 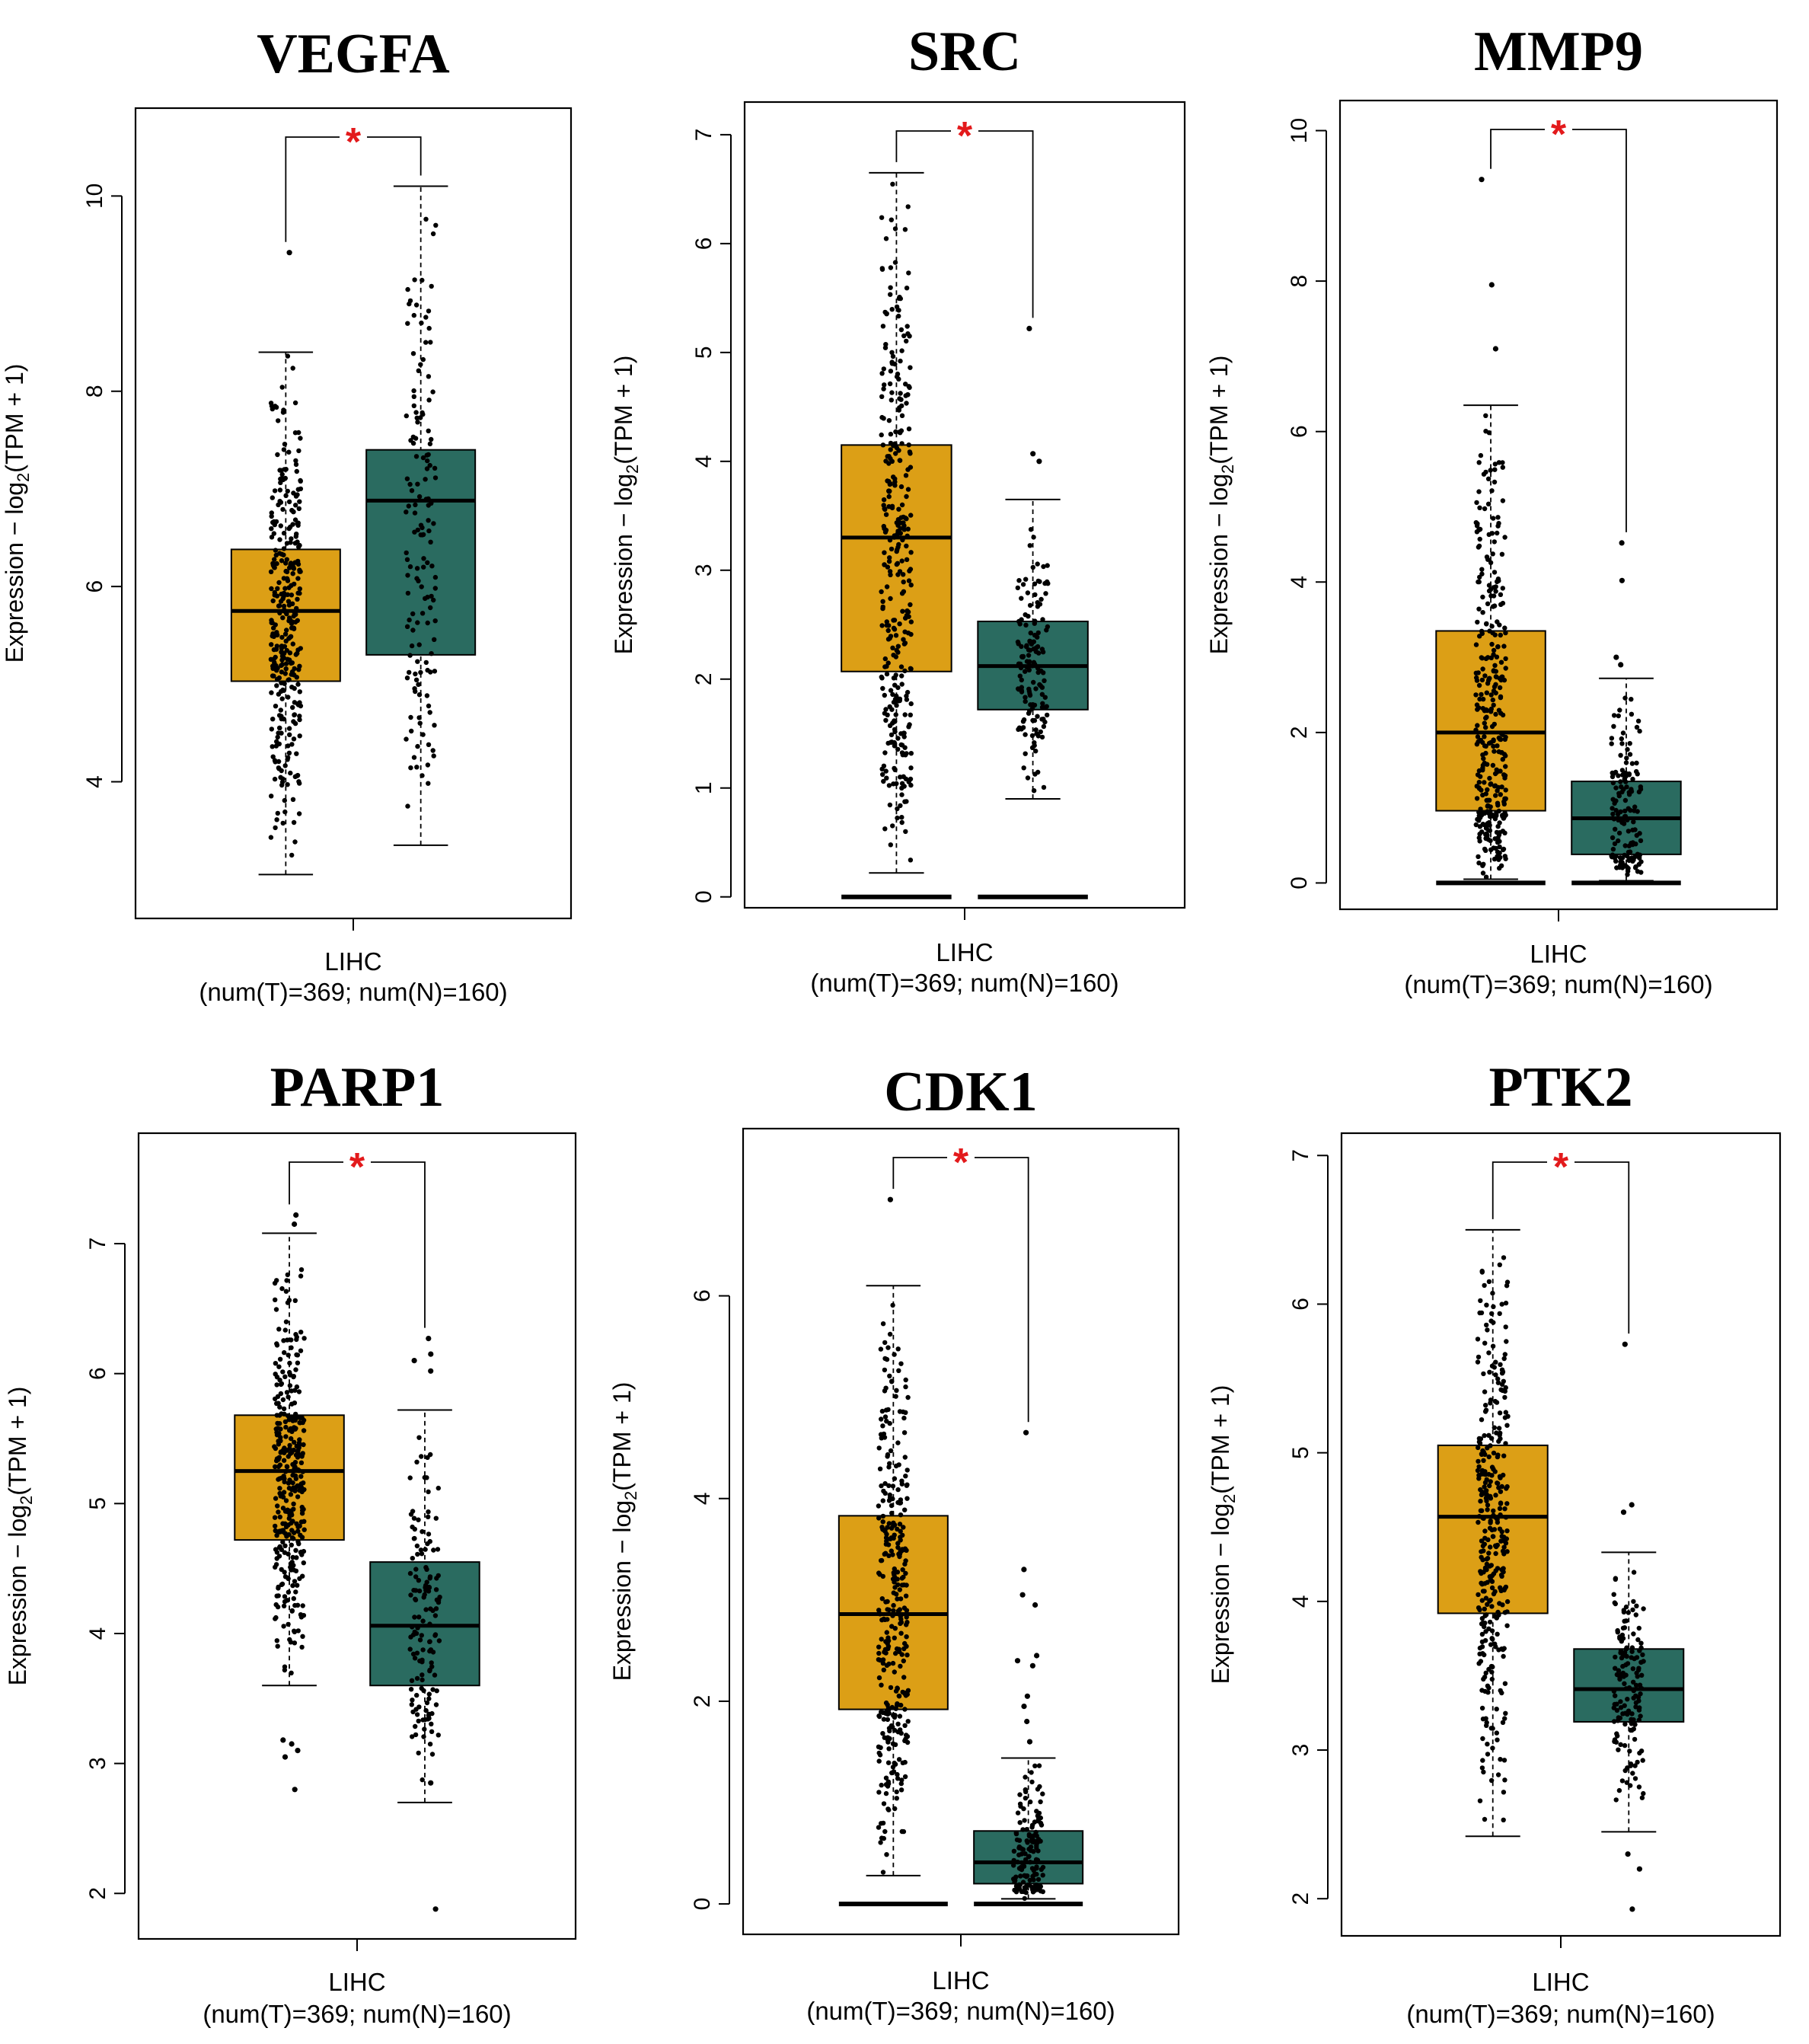 I want to click on x-axis-label: LIHC, so click(x=1560, y=1982).